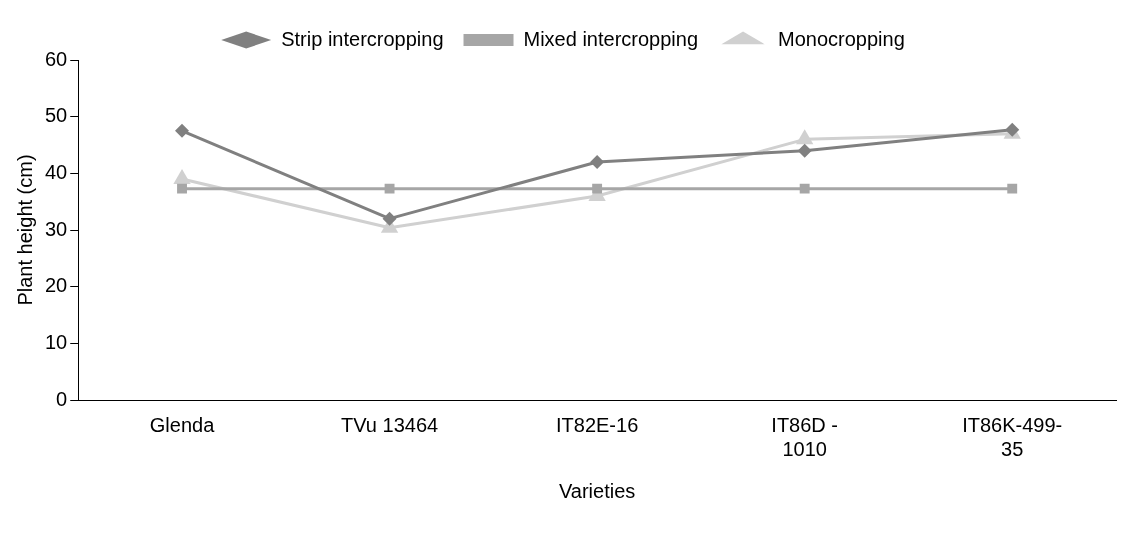 The height and width of the screenshot is (538, 1146). What do you see at coordinates (597, 424) in the screenshot?
I see `x-tick-label: IT82E-16` at bounding box center [597, 424].